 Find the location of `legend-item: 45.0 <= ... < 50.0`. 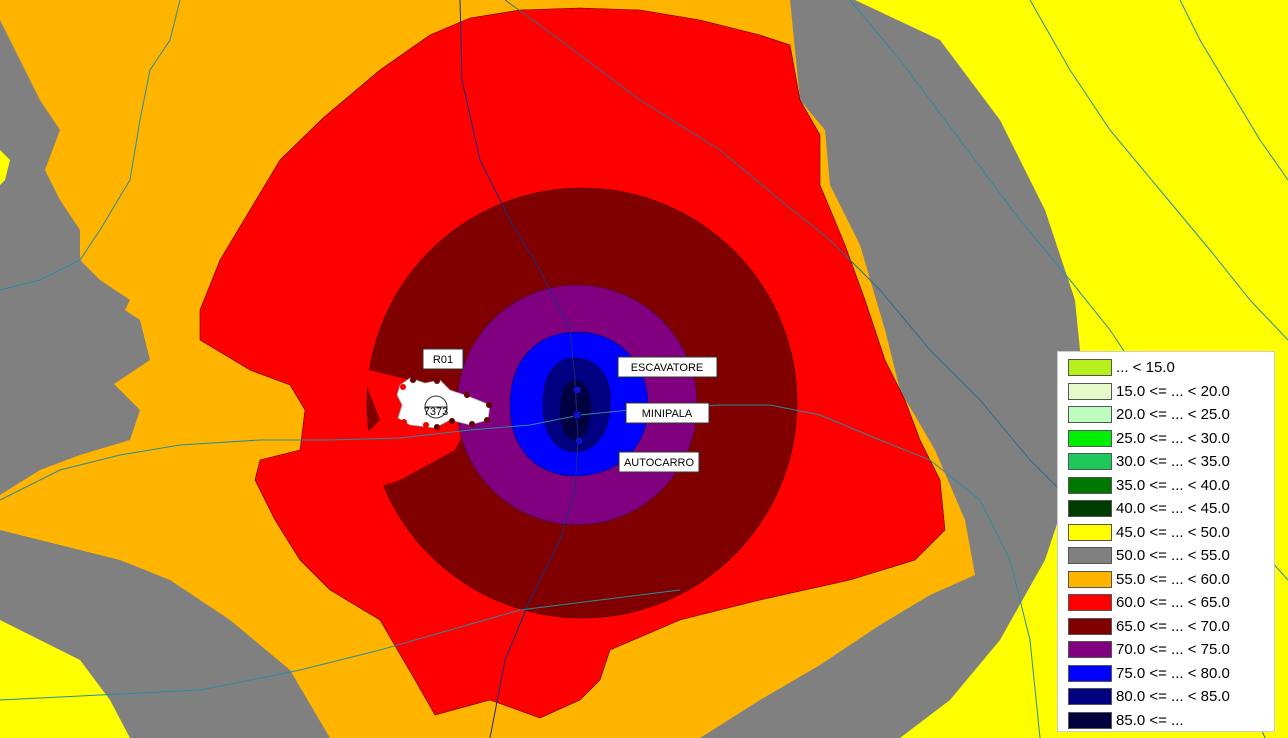

legend-item: 45.0 <= ... < 50.0 is located at coordinates (1171, 533).